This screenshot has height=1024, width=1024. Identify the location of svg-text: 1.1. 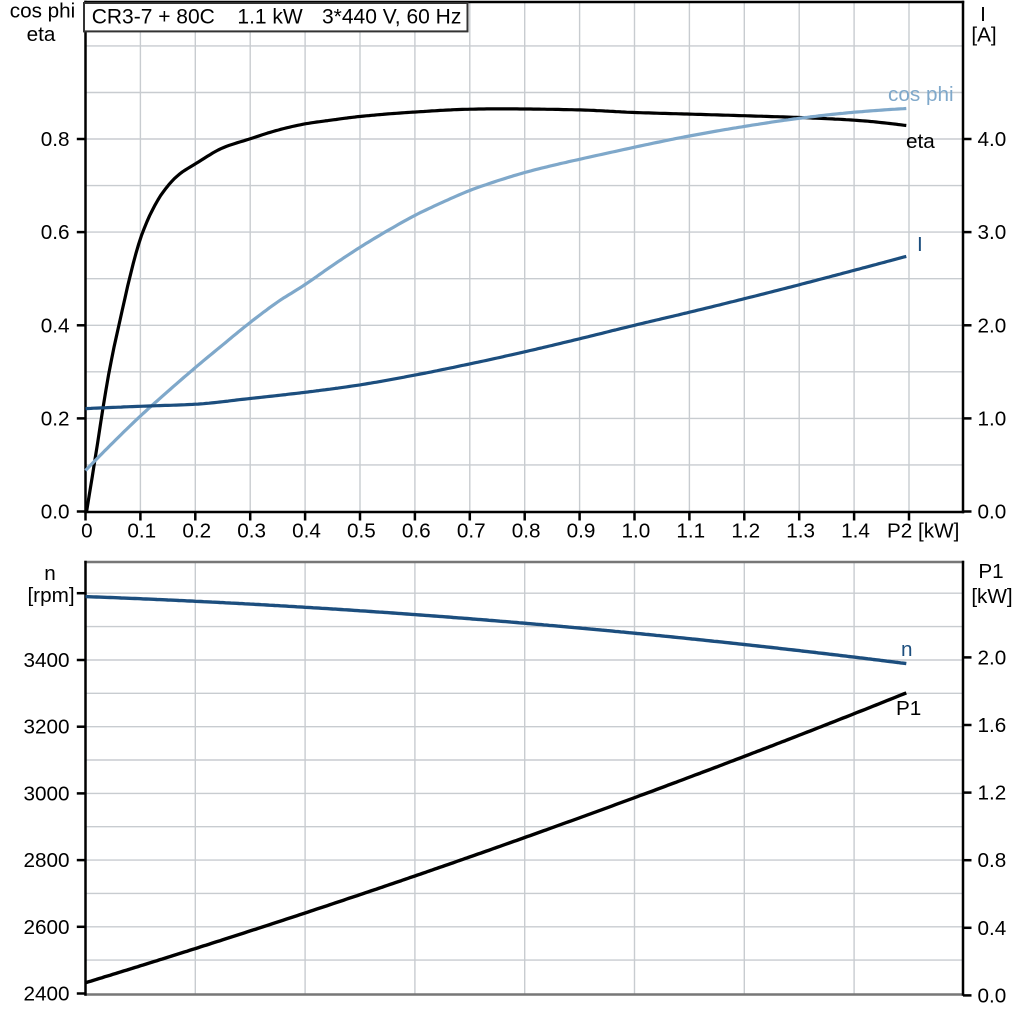
(690, 531).